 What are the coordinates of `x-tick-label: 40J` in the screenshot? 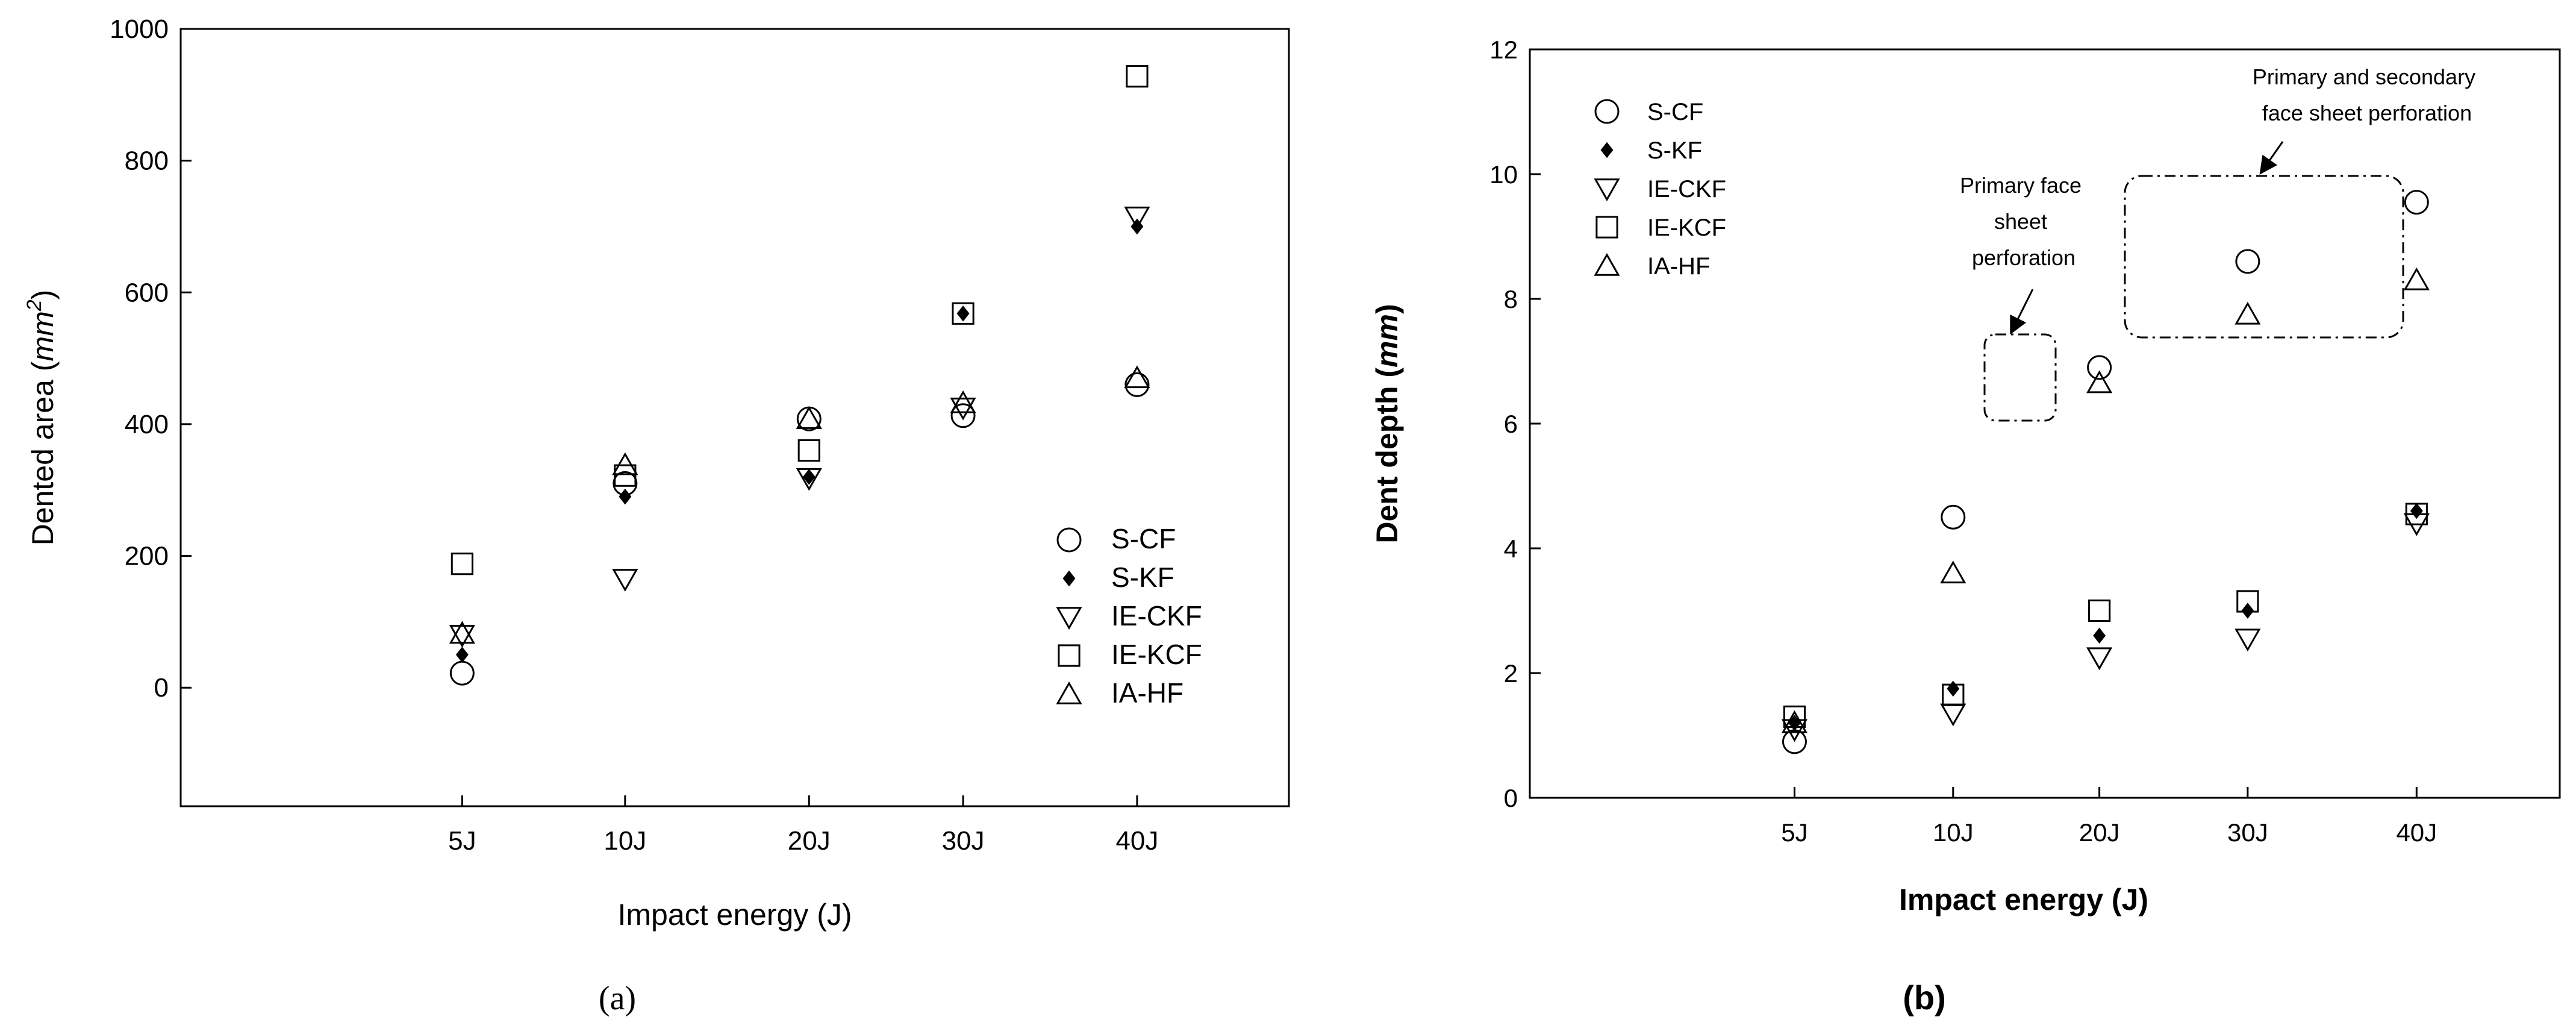 It's located at (1136, 841).